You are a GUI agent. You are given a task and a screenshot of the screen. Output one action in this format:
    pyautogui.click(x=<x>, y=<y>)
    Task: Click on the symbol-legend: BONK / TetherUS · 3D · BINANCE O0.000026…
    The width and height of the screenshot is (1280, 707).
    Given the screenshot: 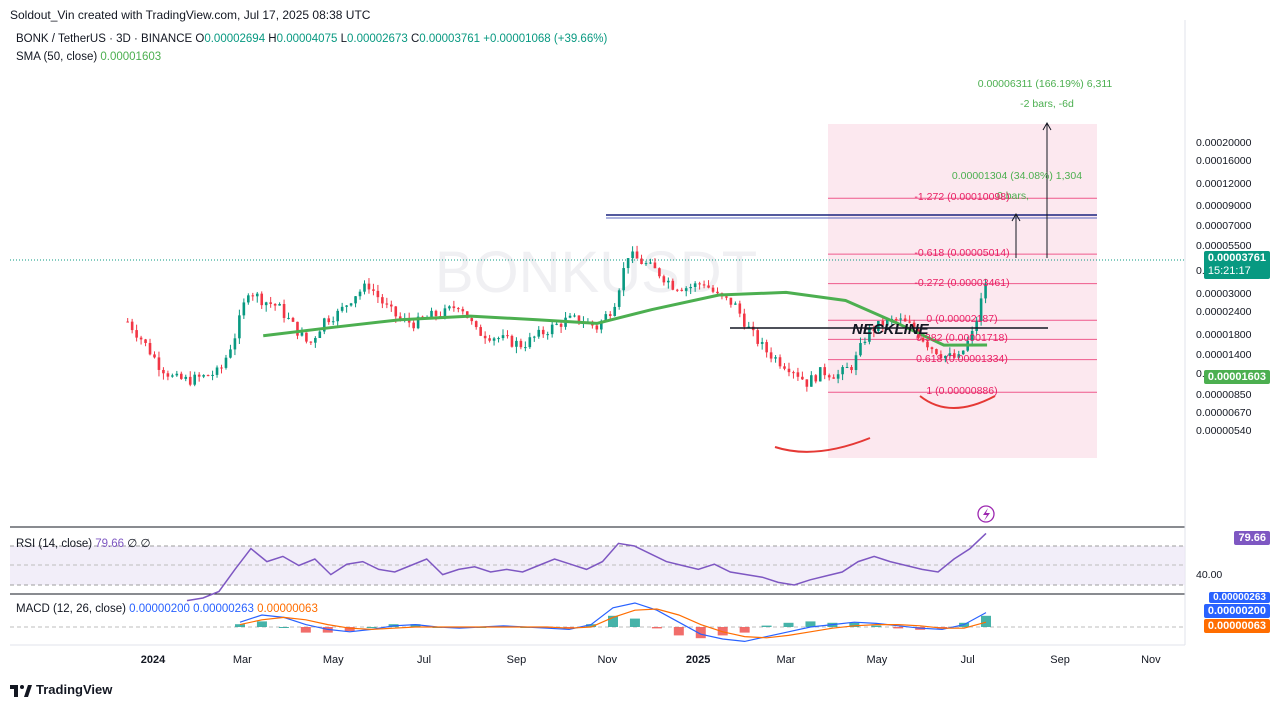 What is the action you would take?
    pyautogui.click(x=311, y=39)
    